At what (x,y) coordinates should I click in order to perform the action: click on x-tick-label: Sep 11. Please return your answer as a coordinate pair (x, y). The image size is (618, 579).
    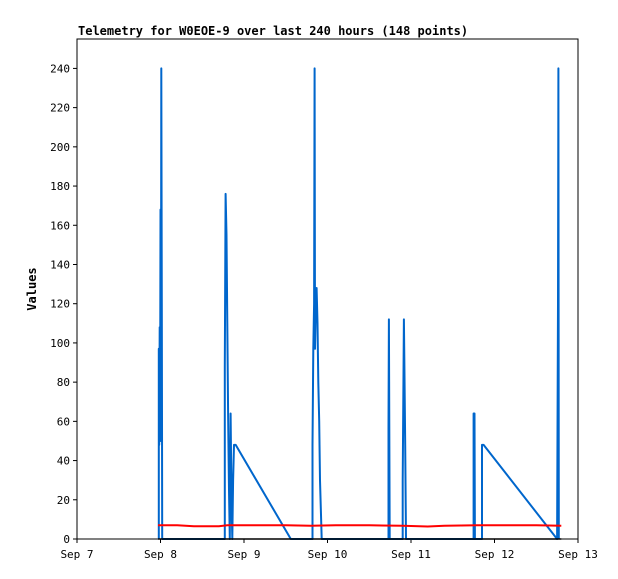
    Looking at the image, I should click on (411, 554).